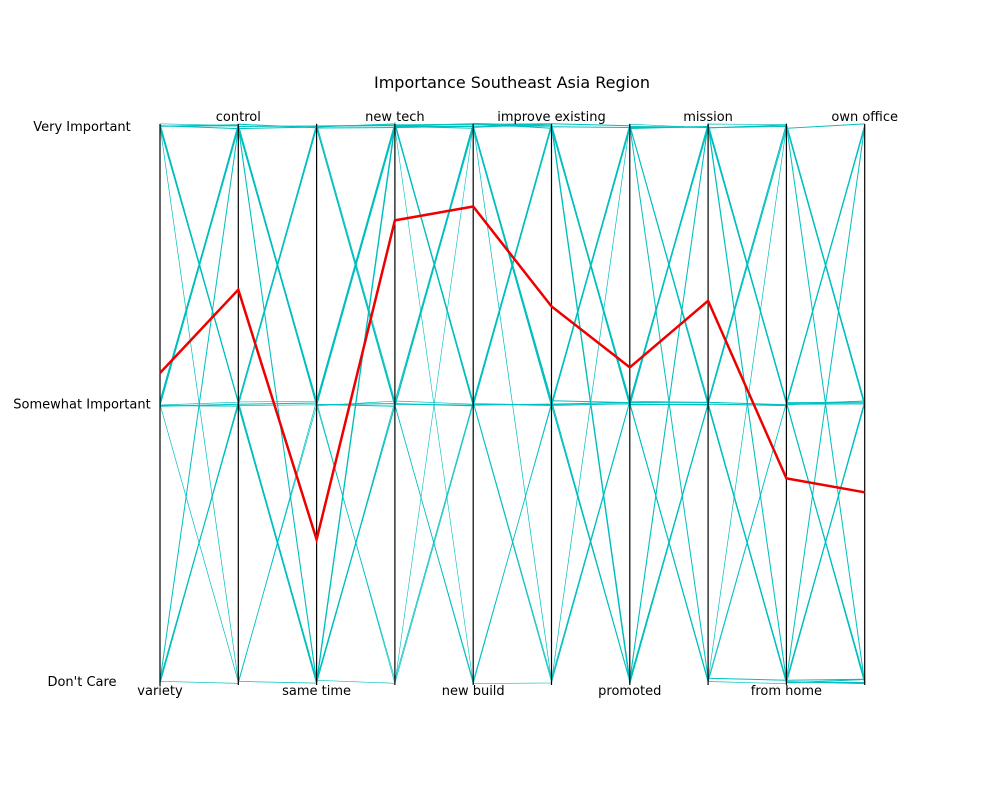 This screenshot has width=1000, height=800. What do you see at coordinates (82, 127) in the screenshot?
I see `level-label-very-important: Very Important` at bounding box center [82, 127].